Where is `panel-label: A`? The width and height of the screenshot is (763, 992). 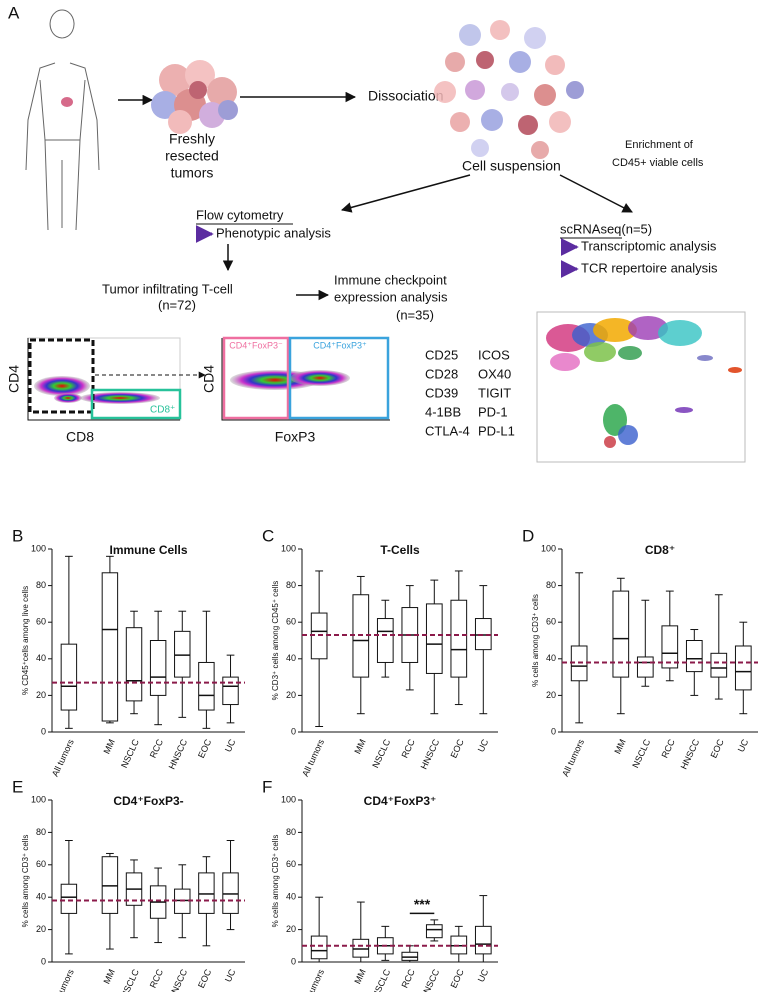
panel-label: A is located at coordinates (14, 12).